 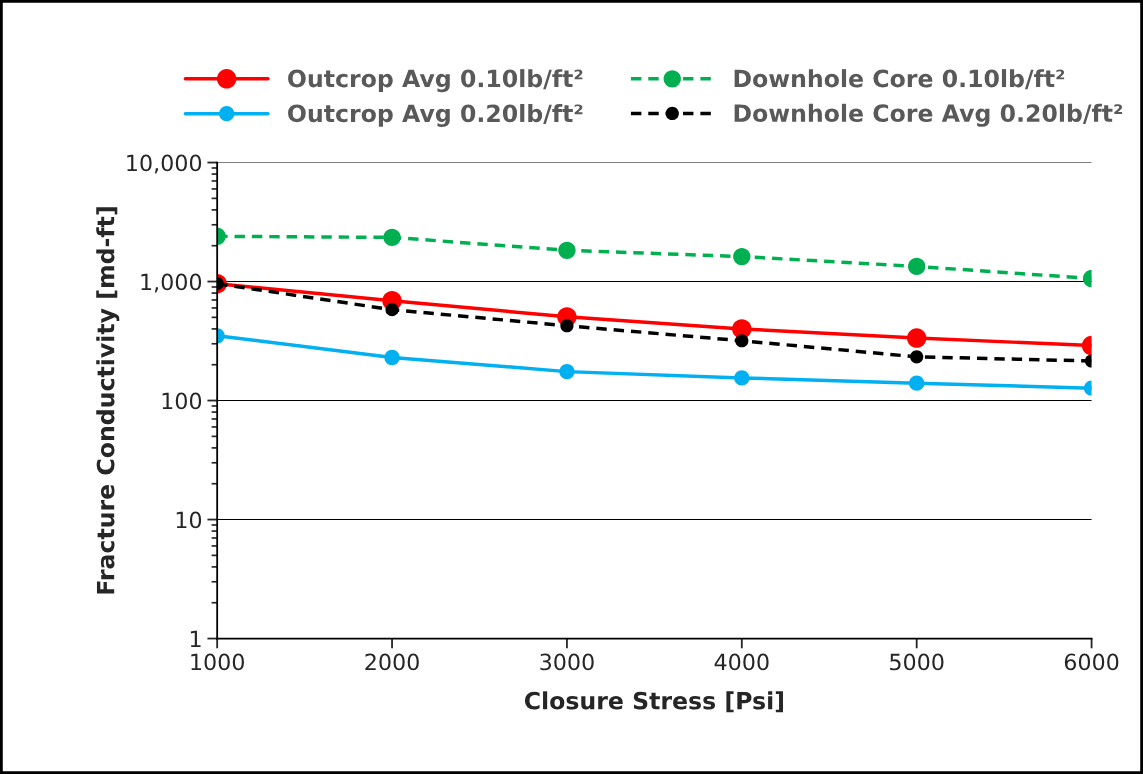 What do you see at coordinates (653, 702) in the screenshot?
I see `x-axis-title: Closure Stress [Psi]` at bounding box center [653, 702].